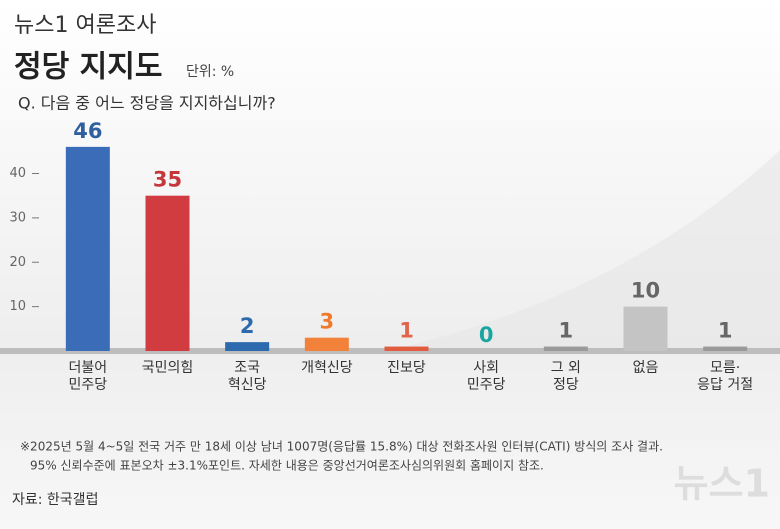 The width and height of the screenshot is (780, 529). What do you see at coordinates (147, 103) in the screenshot?
I see `question: Q. 다음 중 어느 정당을 지지하십니까?` at bounding box center [147, 103].